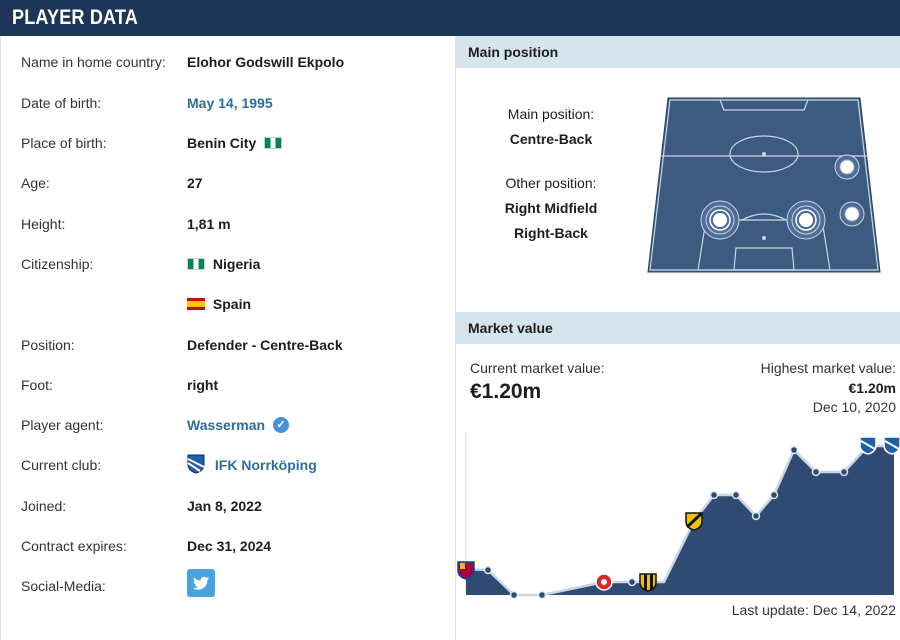 The image size is (900, 640). I want to click on citizenship-text: Spain, so click(232, 304).